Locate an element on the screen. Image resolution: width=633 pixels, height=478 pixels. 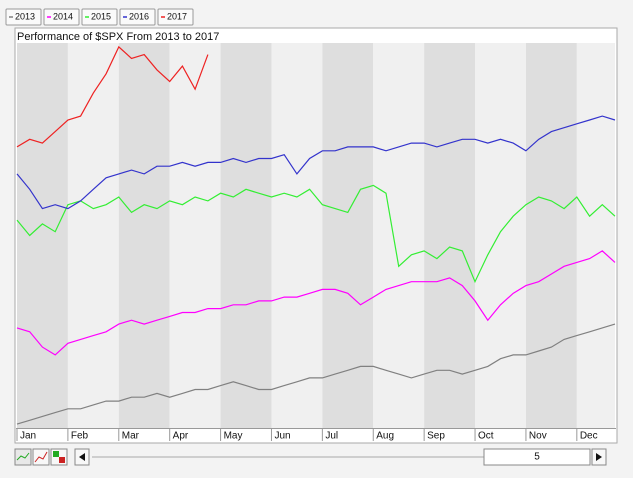
legend-label: 2016 is located at coordinates (139, 16).